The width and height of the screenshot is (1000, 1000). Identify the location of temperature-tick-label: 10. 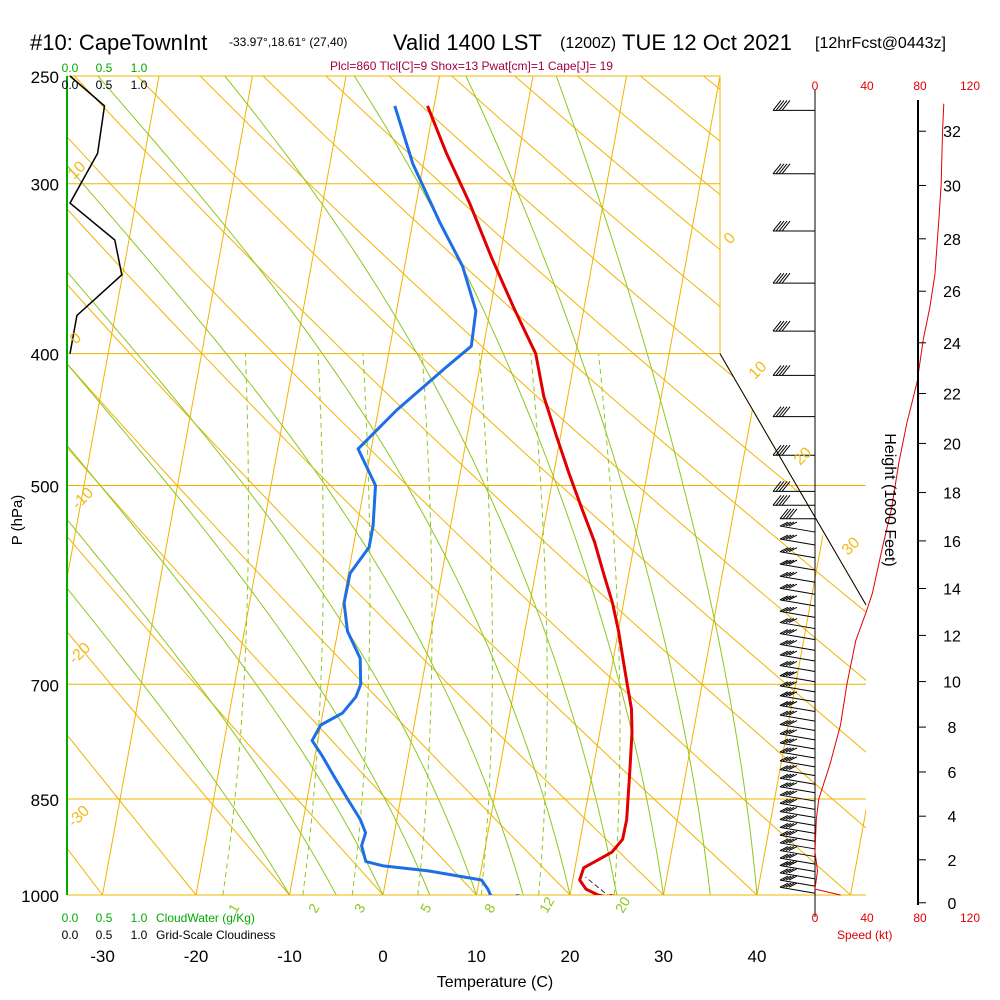
(476, 956).